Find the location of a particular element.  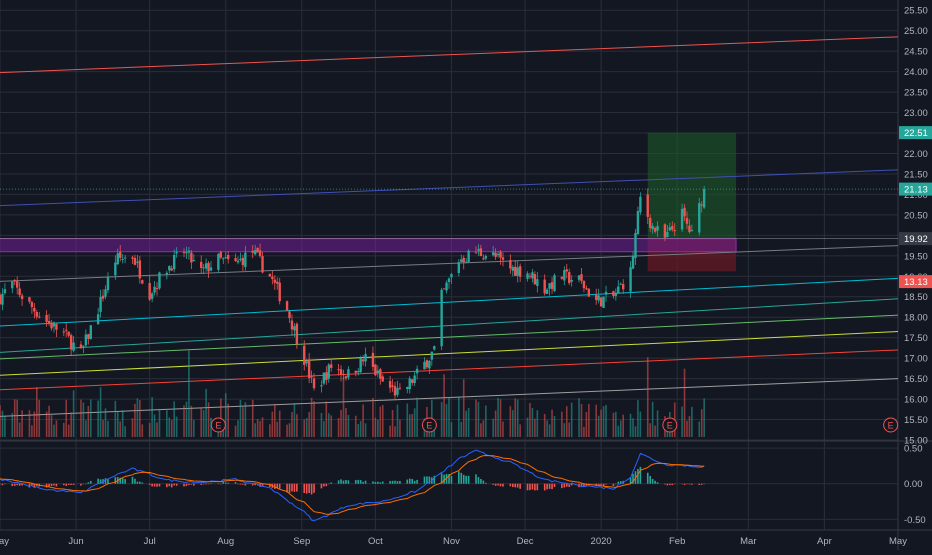

price-tick-label: 22.00 is located at coordinates (916, 154).